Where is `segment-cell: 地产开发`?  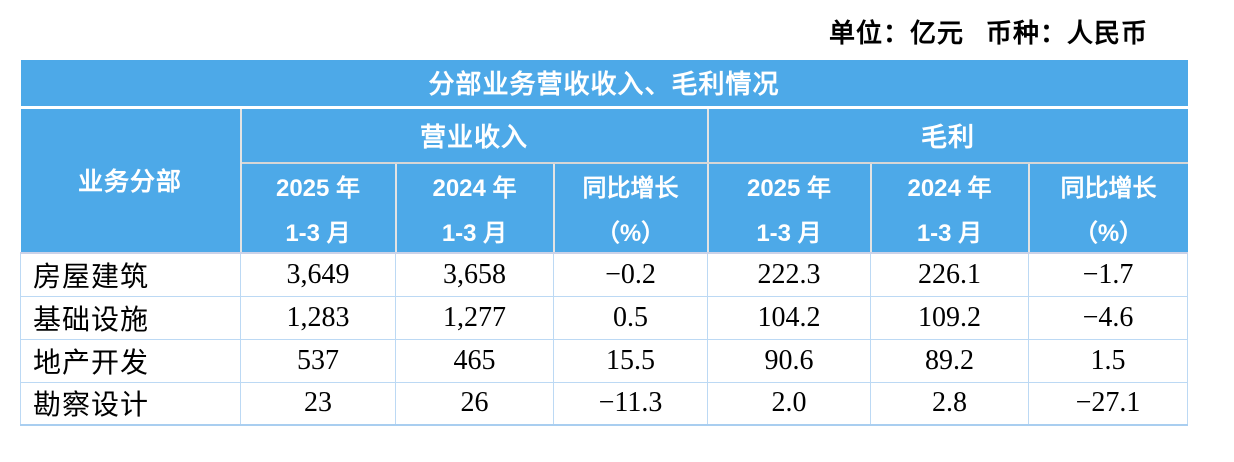
segment-cell: 地产开发 is located at coordinates (130, 360).